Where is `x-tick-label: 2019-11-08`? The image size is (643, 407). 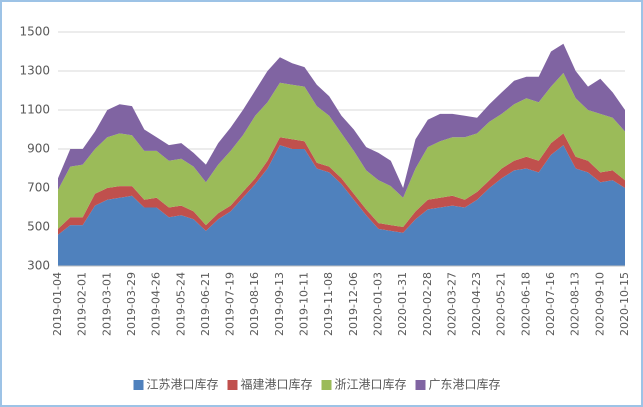 x-tick-label: 2019-11-08 is located at coordinates (328, 304).